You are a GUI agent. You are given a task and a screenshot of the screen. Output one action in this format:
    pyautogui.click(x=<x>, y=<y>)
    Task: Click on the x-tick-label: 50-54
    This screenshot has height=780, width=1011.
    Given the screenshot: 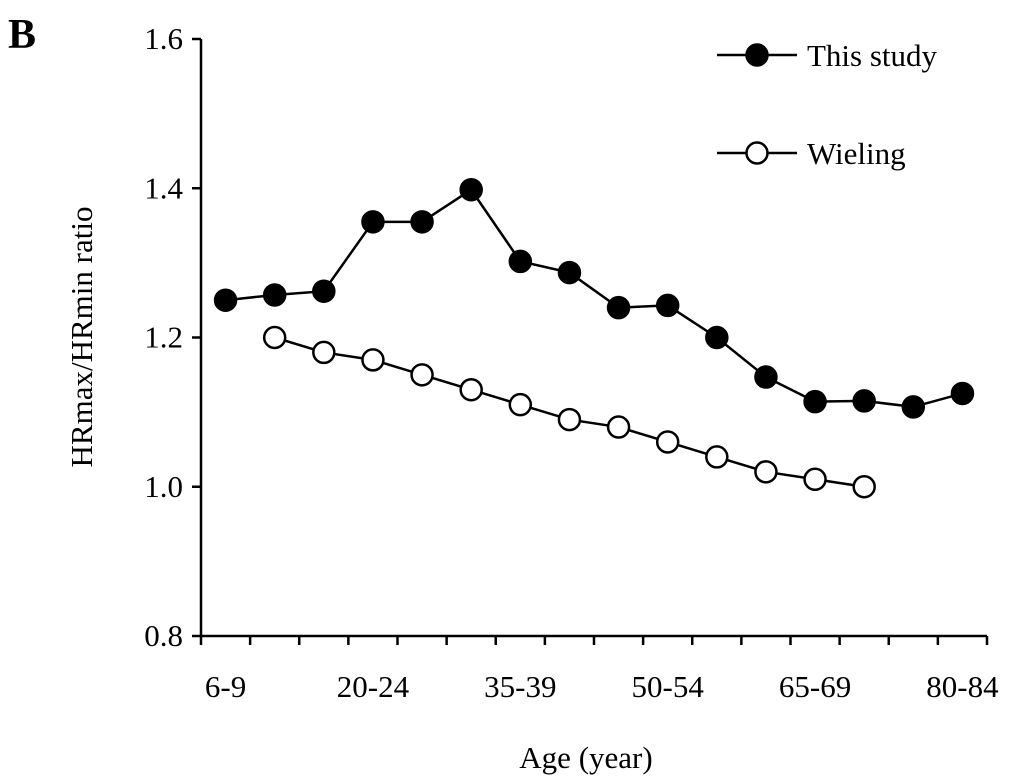 What is the action you would take?
    pyautogui.click(x=668, y=686)
    